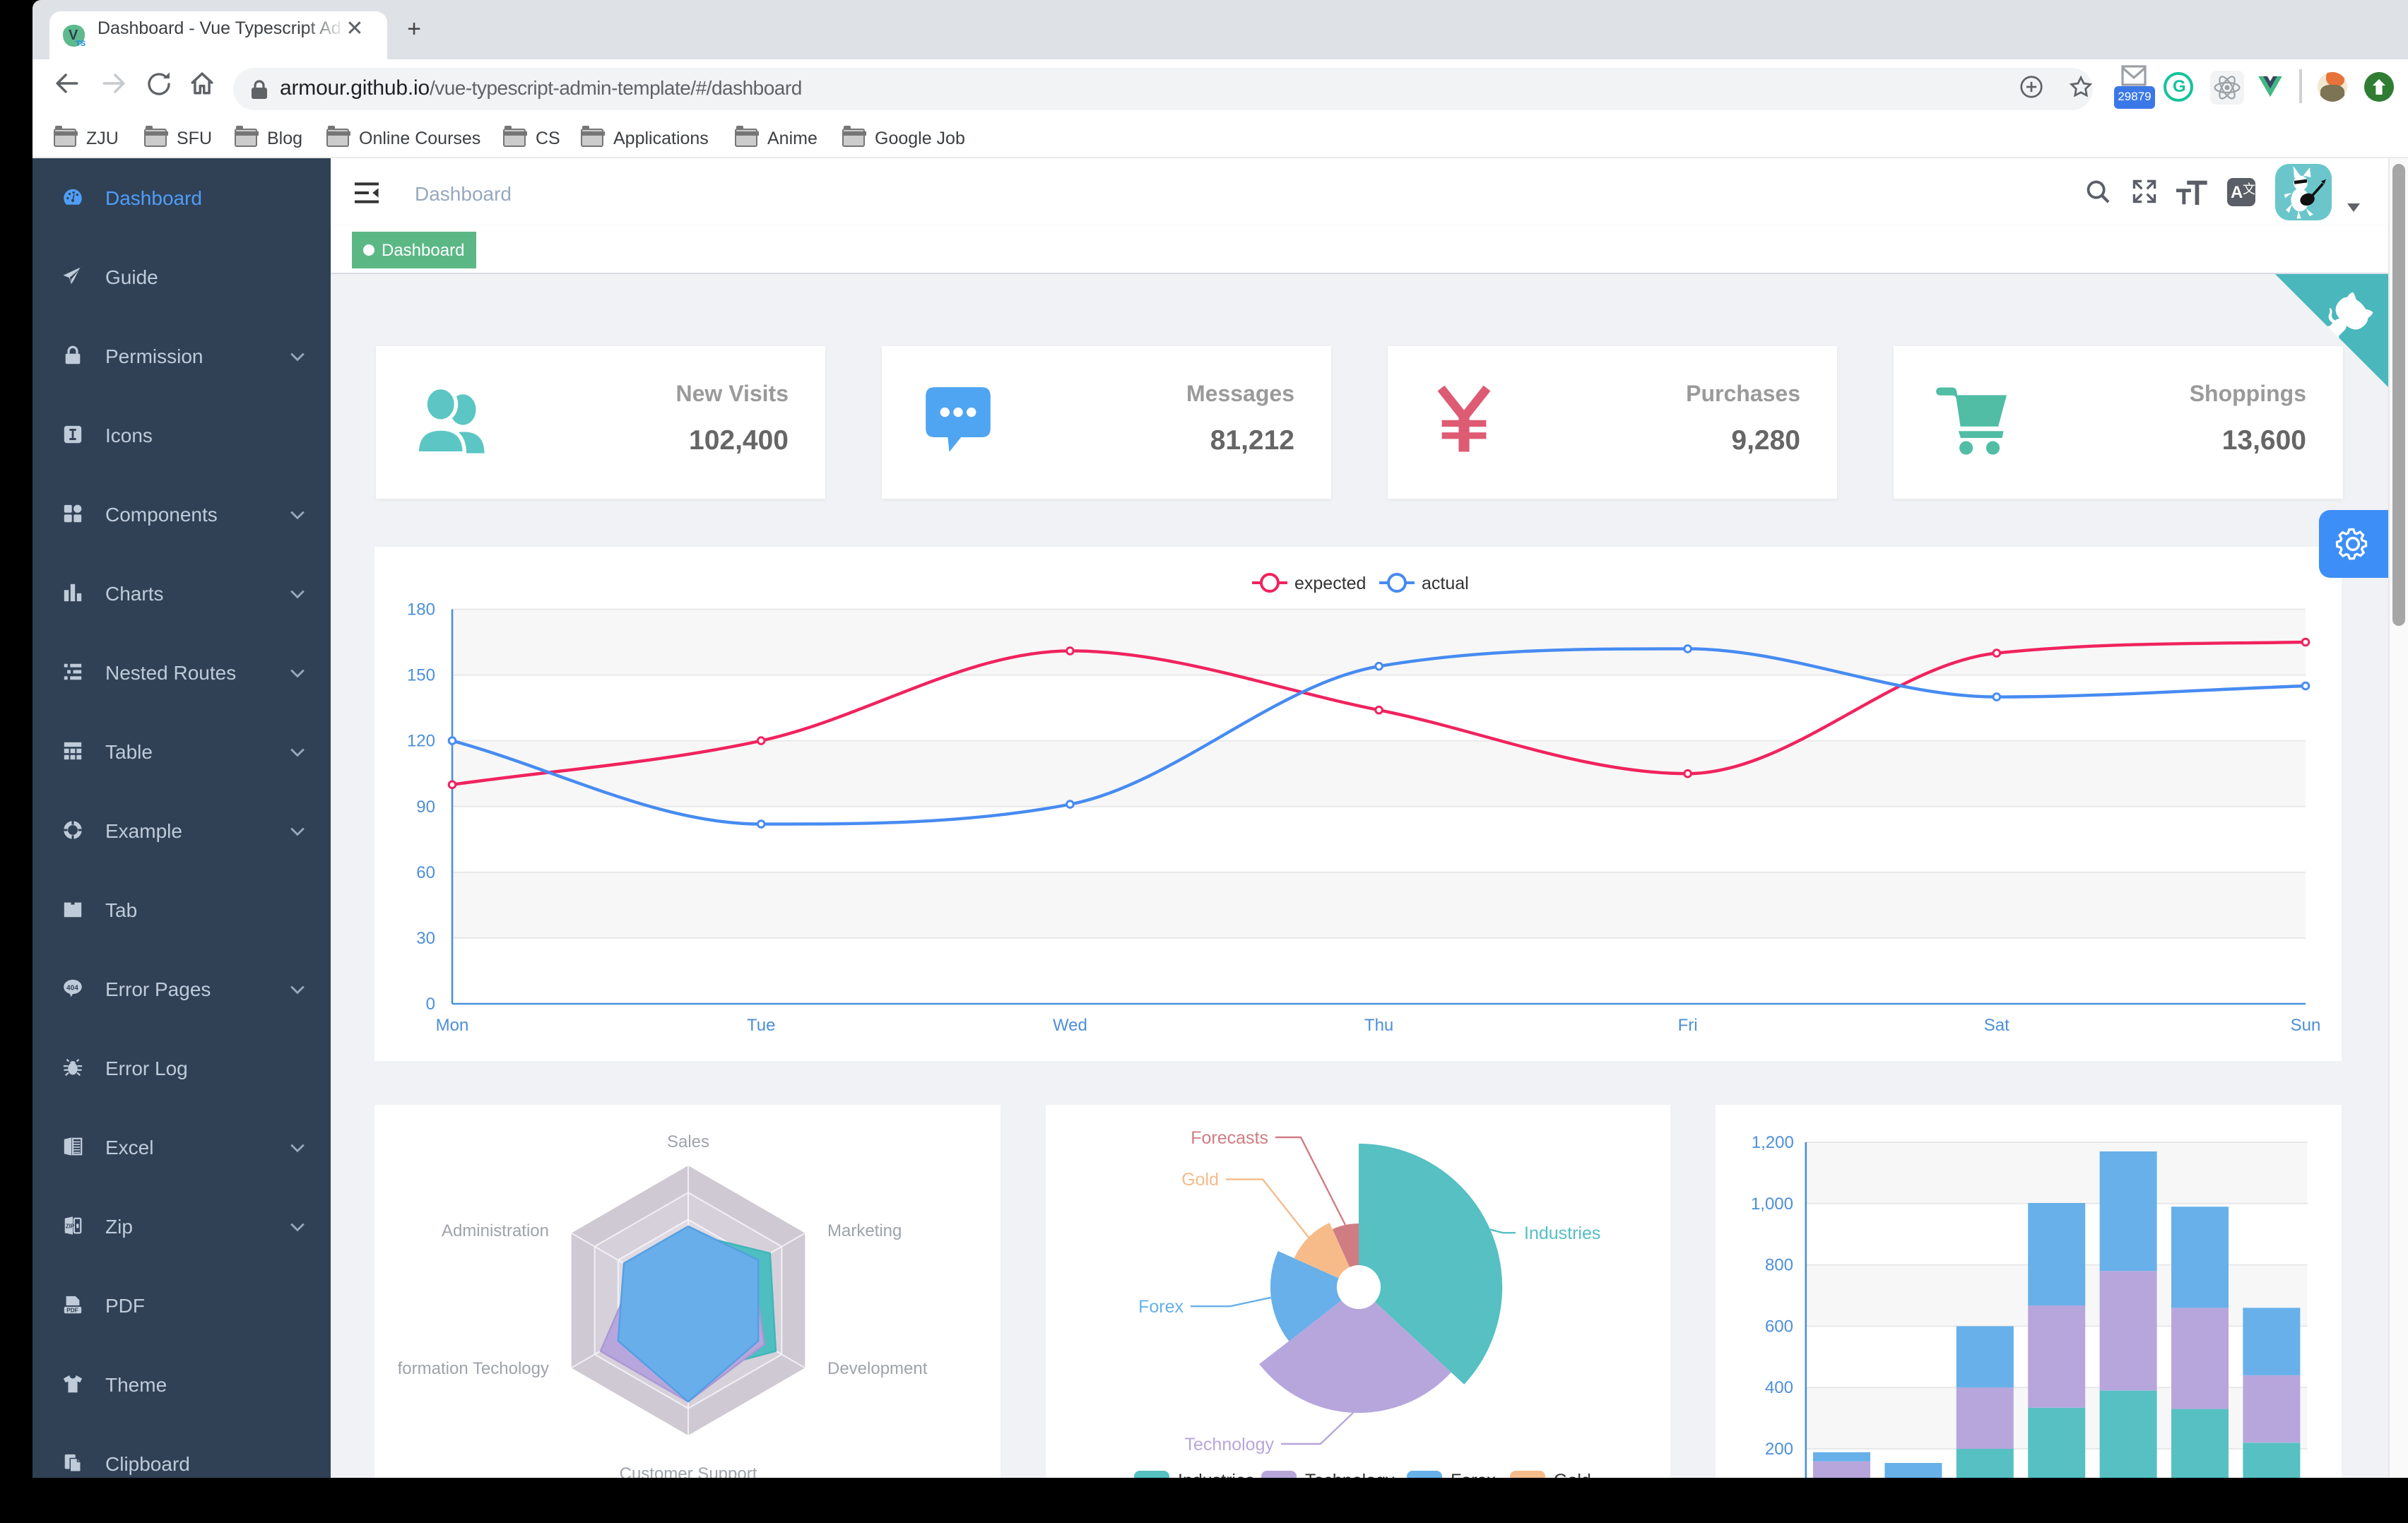  What do you see at coordinates (452, 1024) in the screenshot?
I see `svg-text: Mon` at bounding box center [452, 1024].